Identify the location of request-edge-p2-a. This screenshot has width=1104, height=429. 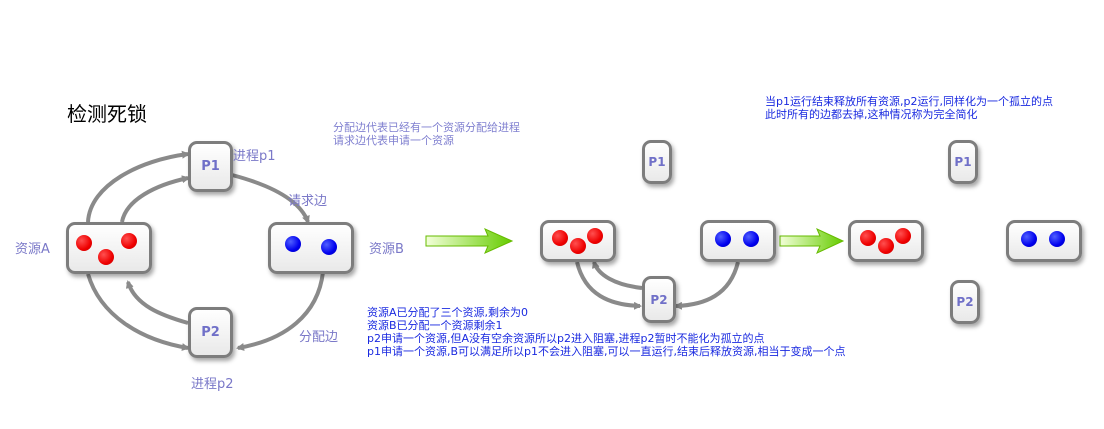
(157, 302).